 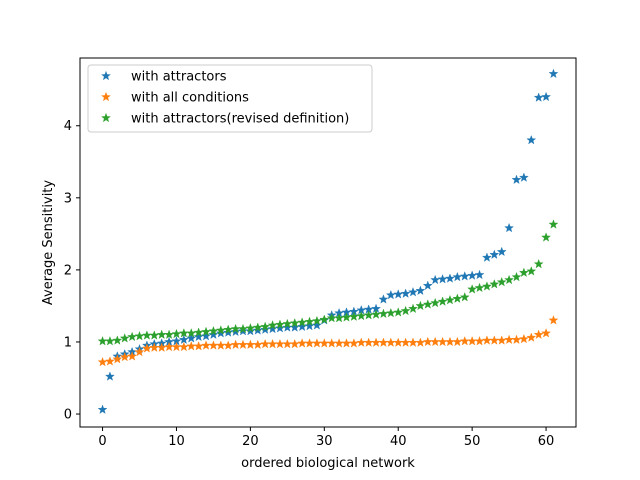 I want to click on legend-item: with all conditions, so click(x=175, y=98).